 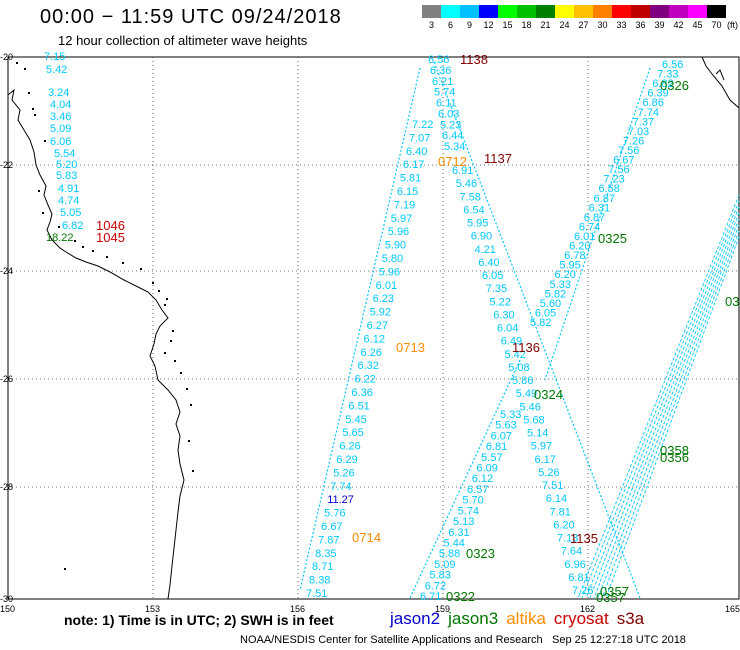 What do you see at coordinates (674, 85) in the screenshot?
I see `pass-label: 0326` at bounding box center [674, 85].